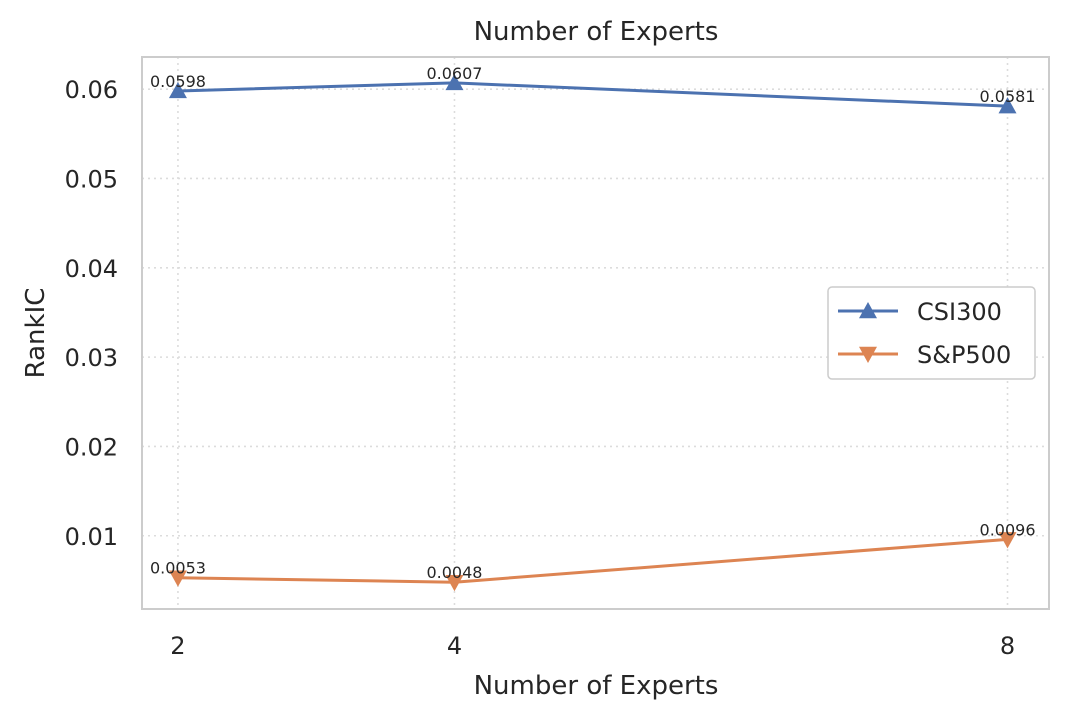 The width and height of the screenshot is (1067, 719). Describe the element at coordinates (178, 568) in the screenshot. I see `data-label: 0.0053` at that location.